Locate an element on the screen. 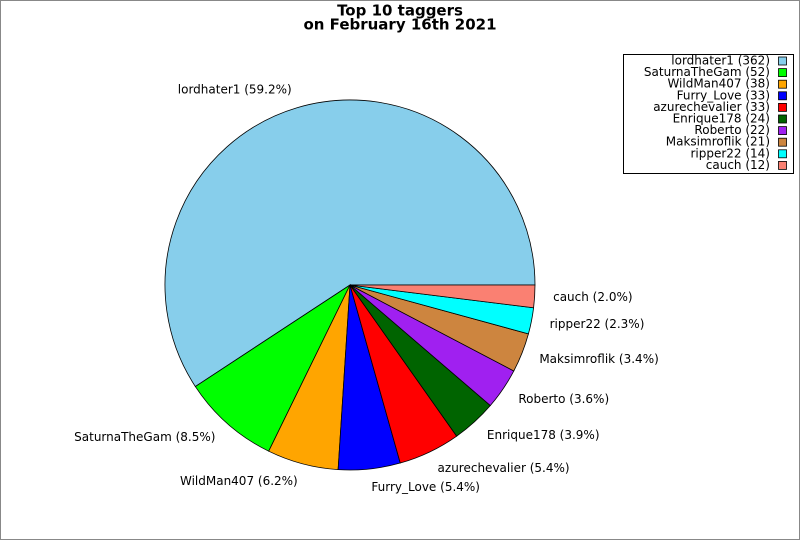 The image size is (800, 540). slice-label: Enrique178 (3.9%) is located at coordinates (543, 435).